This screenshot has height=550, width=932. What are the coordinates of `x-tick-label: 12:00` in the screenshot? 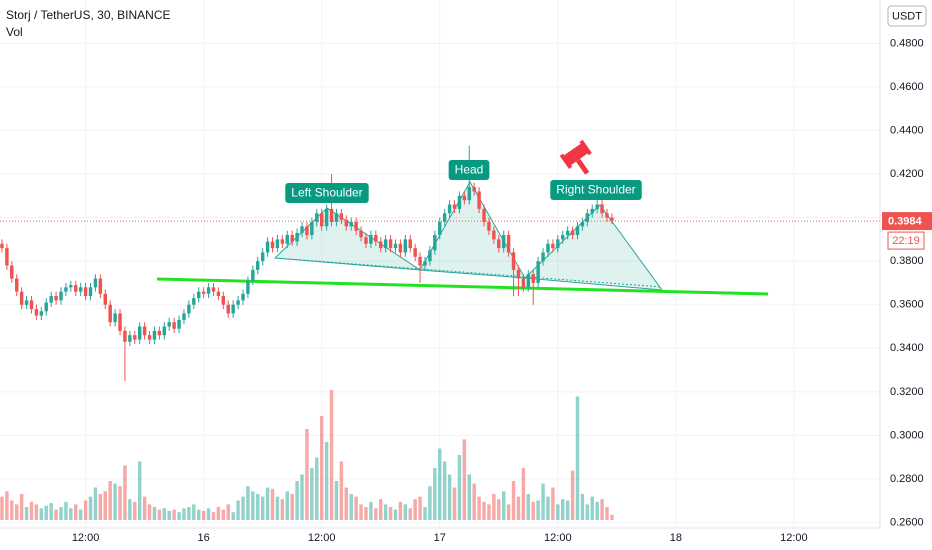 It's located at (322, 538).